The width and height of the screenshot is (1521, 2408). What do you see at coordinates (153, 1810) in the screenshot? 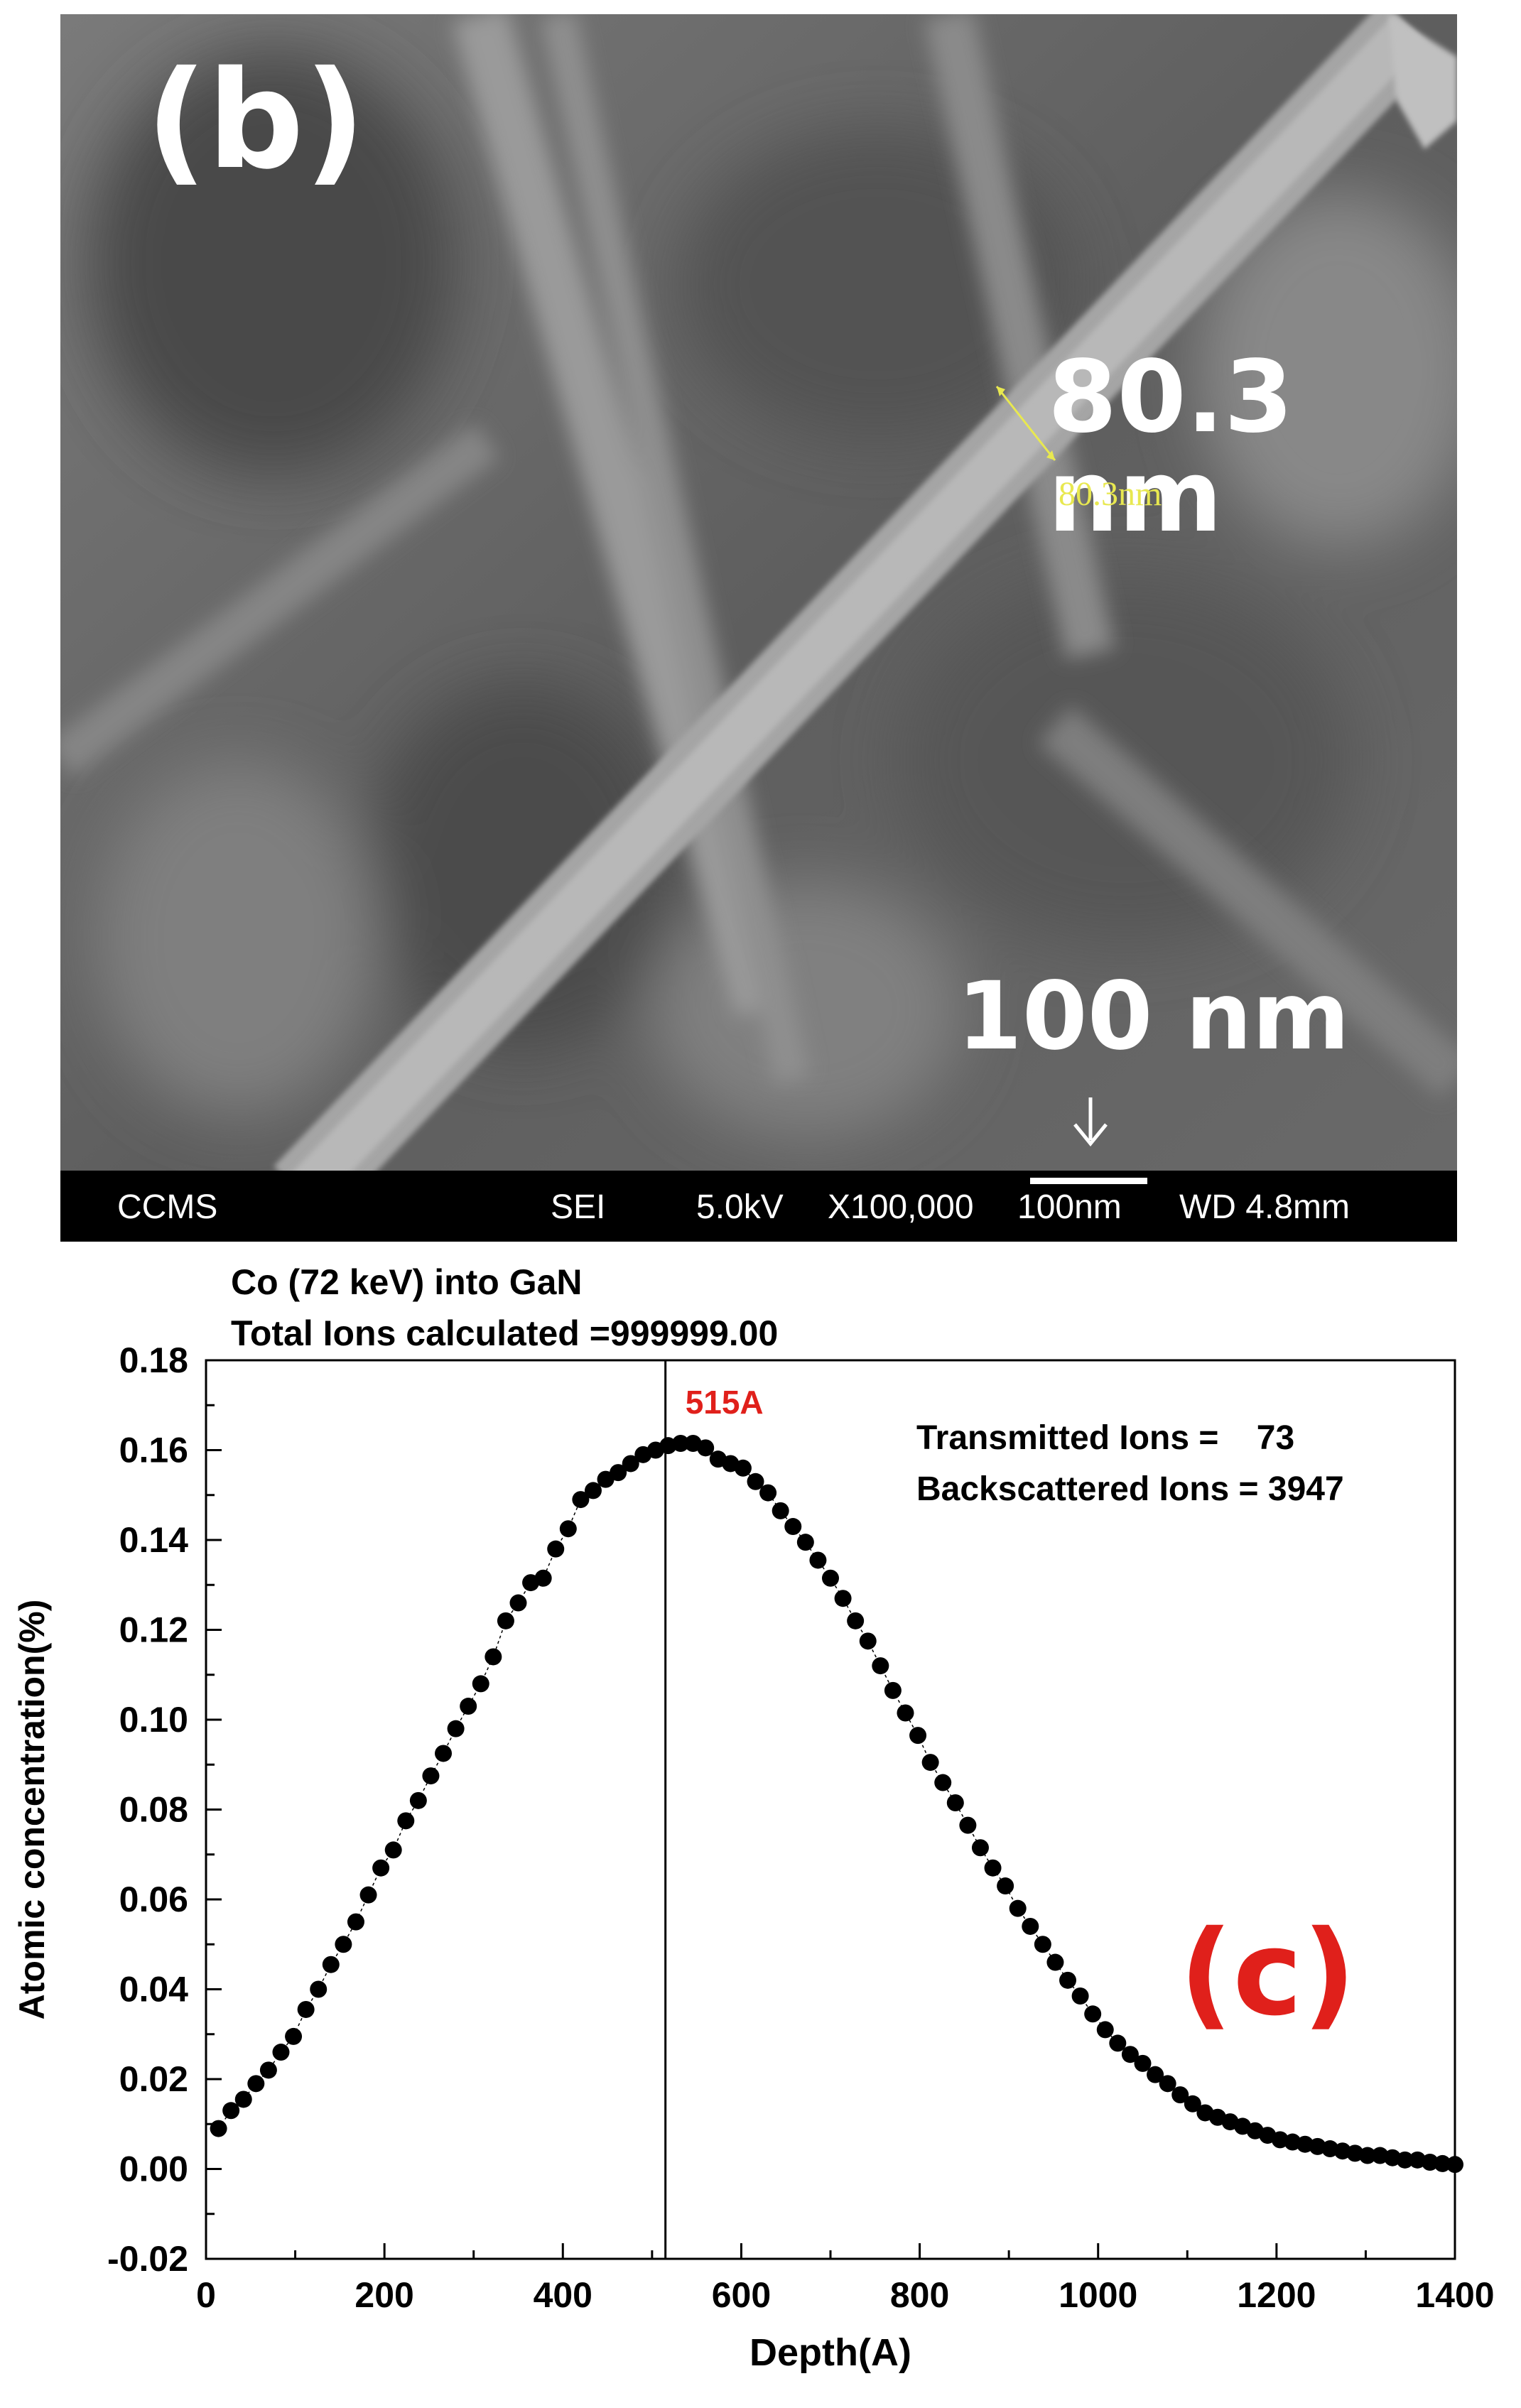
I see `y-tick-label: 0.08` at bounding box center [153, 1810].